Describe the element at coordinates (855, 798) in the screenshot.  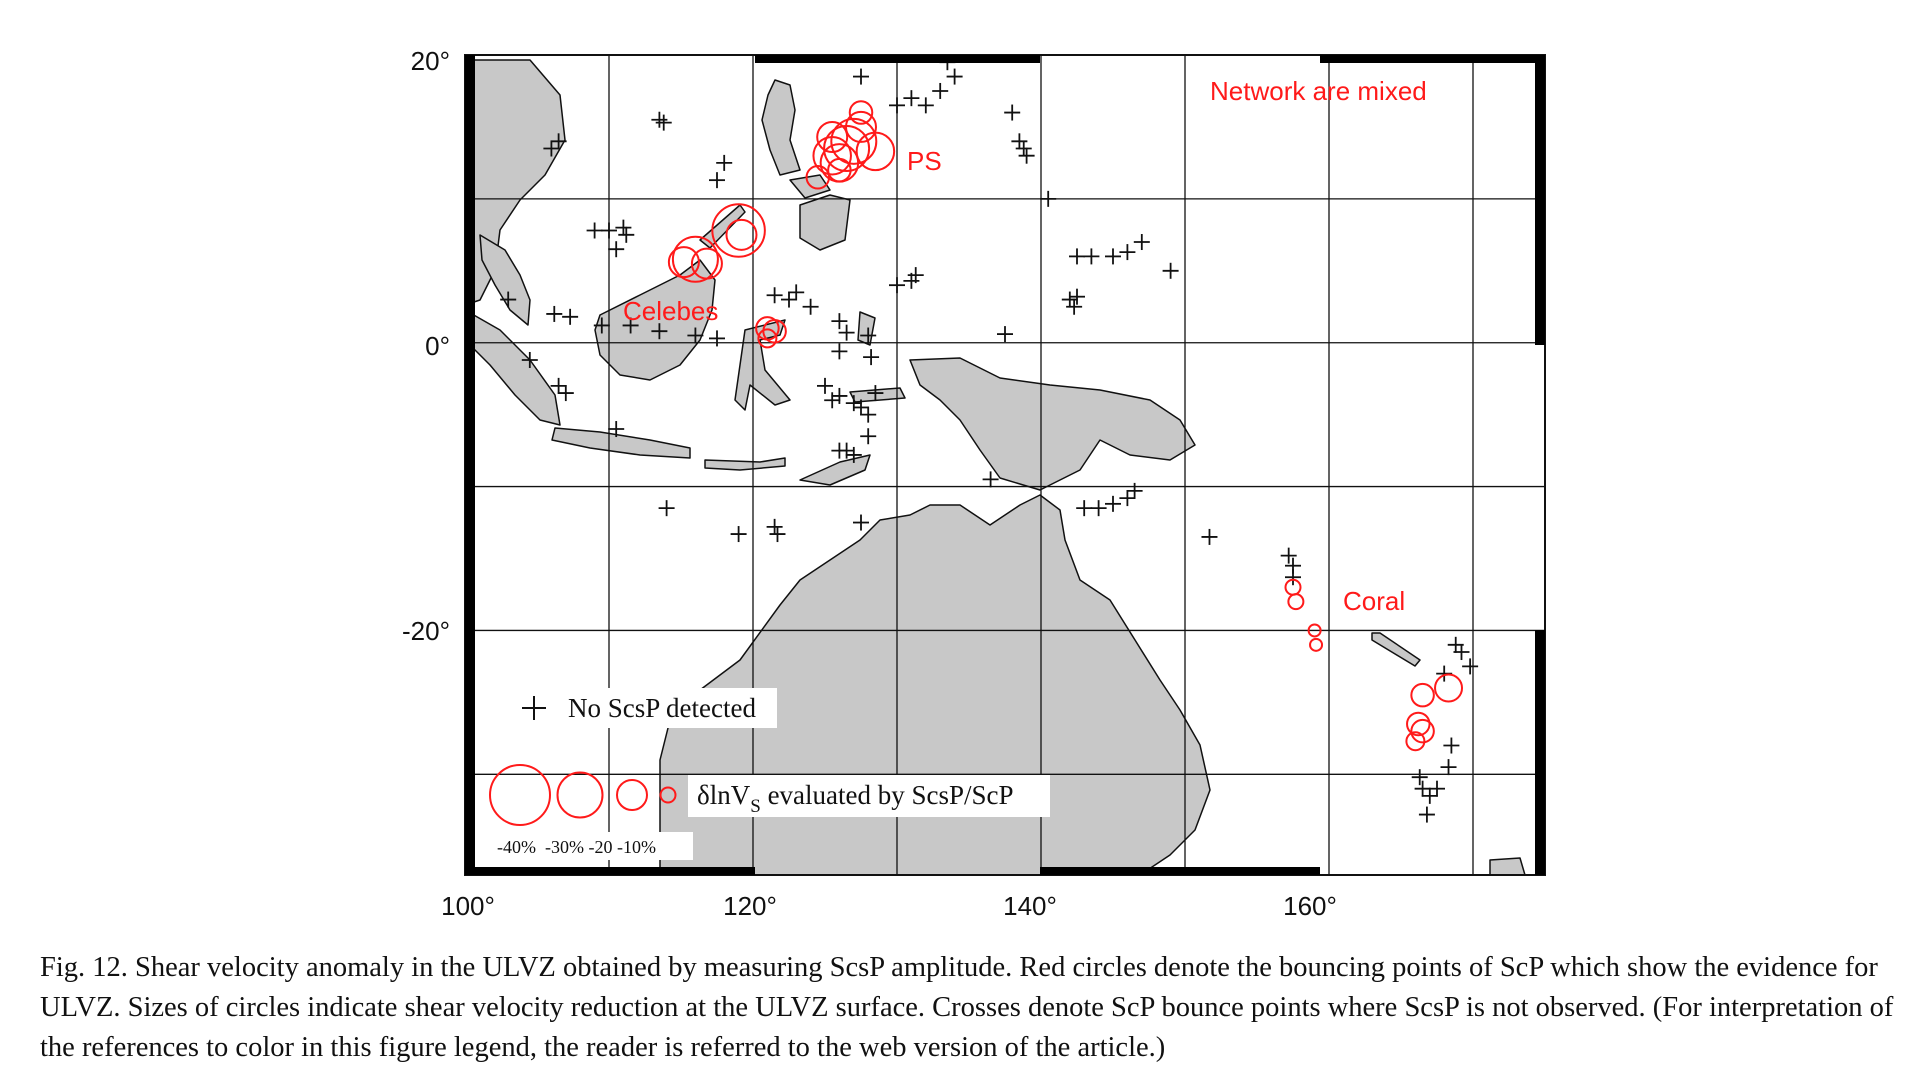
I see `legend-circle-label: δlnVS evaluated by ScsP/ScP` at that location.